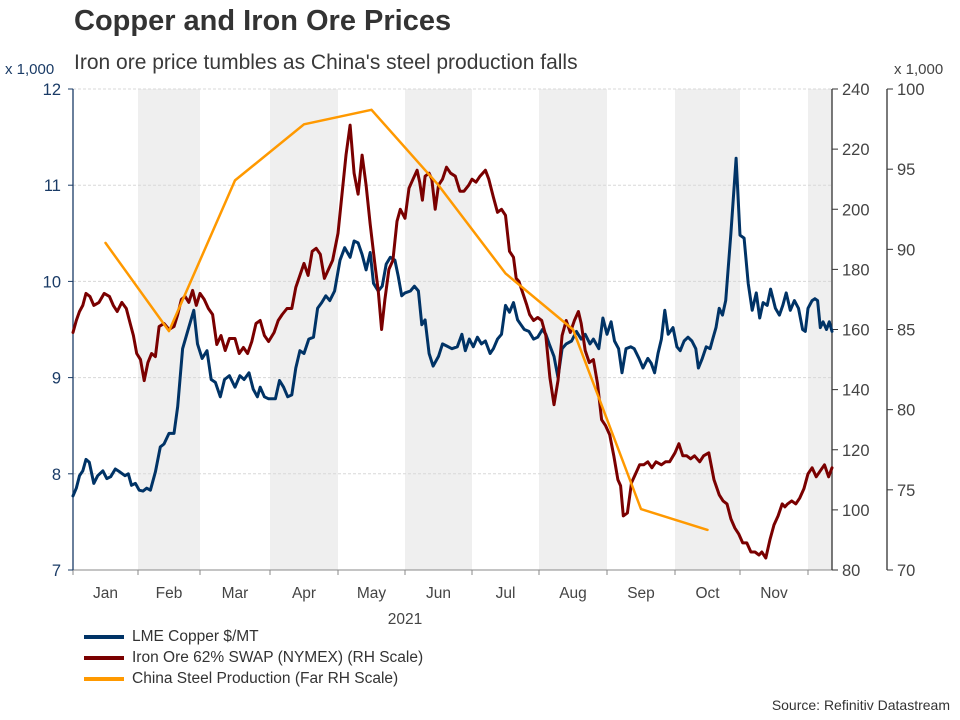  Describe the element at coordinates (104, 657) in the screenshot. I see `legend-swatch-iron-ore` at that location.